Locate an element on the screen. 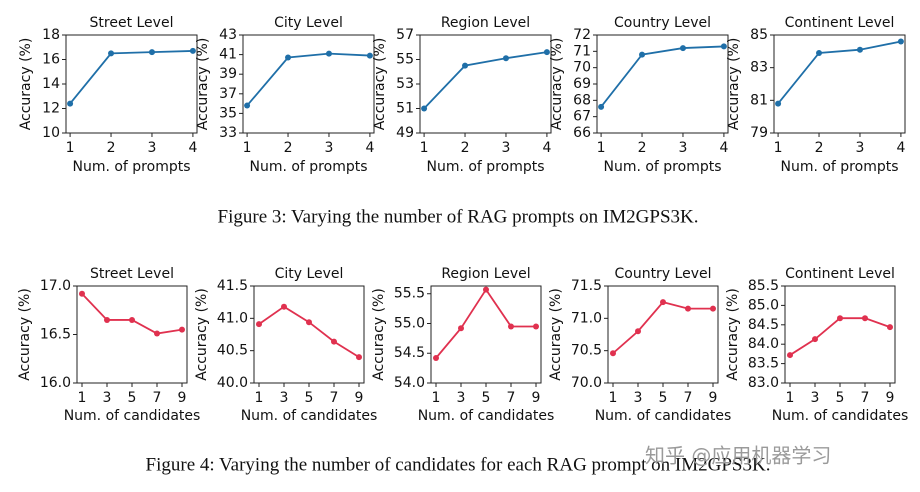 This screenshot has width=920, height=492. y-tick-label: 71.5 is located at coordinates (586, 286).